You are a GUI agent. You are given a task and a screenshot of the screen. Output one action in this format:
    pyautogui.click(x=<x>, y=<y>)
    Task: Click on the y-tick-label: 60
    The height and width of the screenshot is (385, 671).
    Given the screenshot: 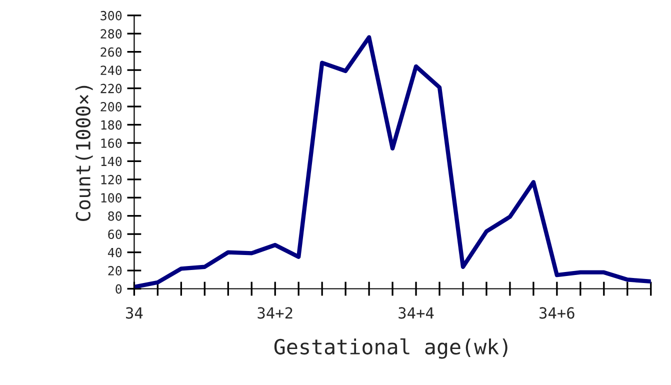 What is the action you would take?
    pyautogui.click(x=115, y=235)
    